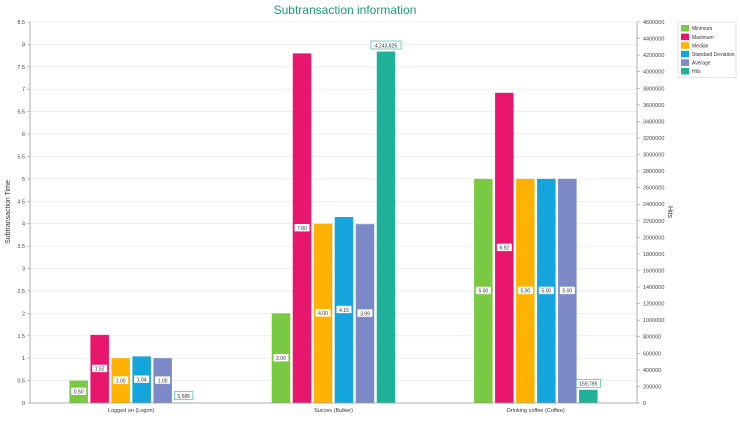  I want to click on y2-tick-label: 4000000, so click(653, 73).